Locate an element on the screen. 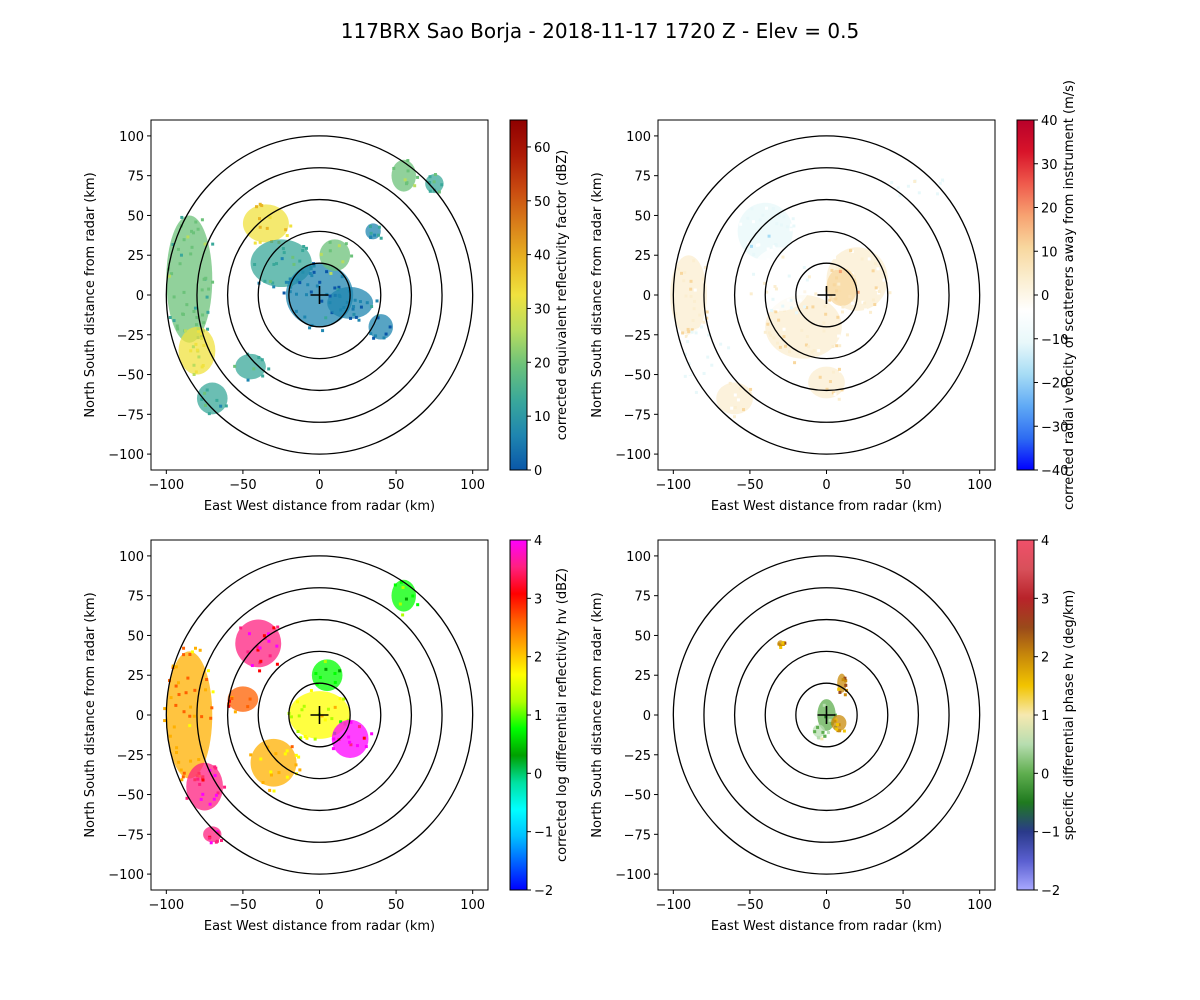  y-tick-label: 25 is located at coordinates (135, 256).